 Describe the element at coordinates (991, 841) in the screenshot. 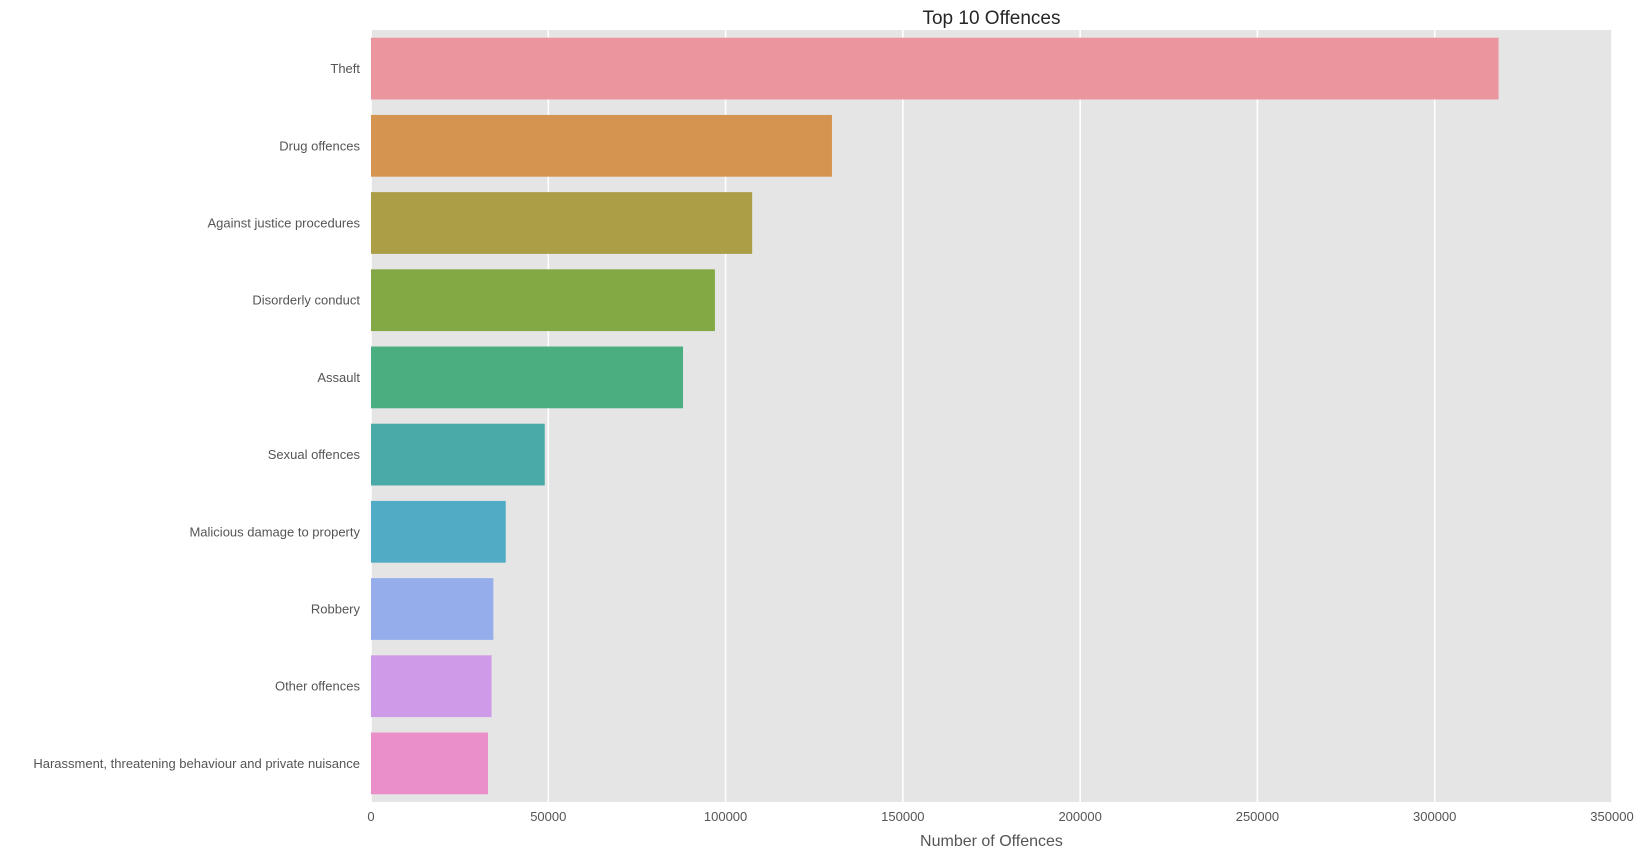

I see `x-axis-label: Number of Offences` at that location.